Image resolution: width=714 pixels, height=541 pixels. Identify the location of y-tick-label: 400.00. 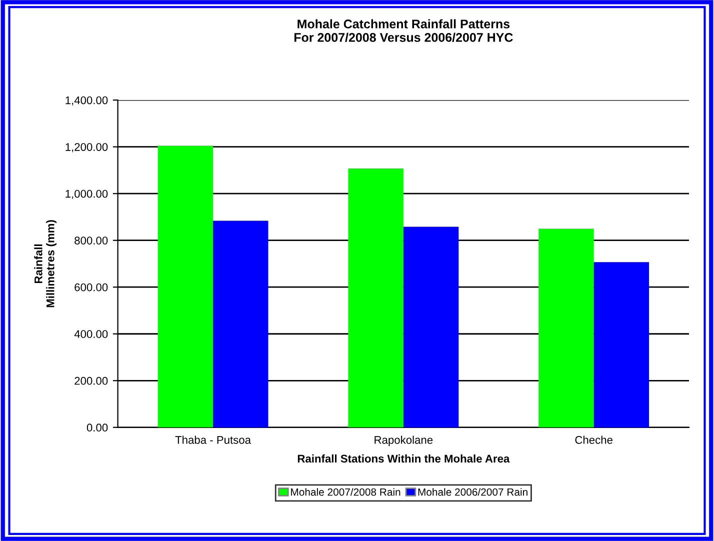
(91, 334).